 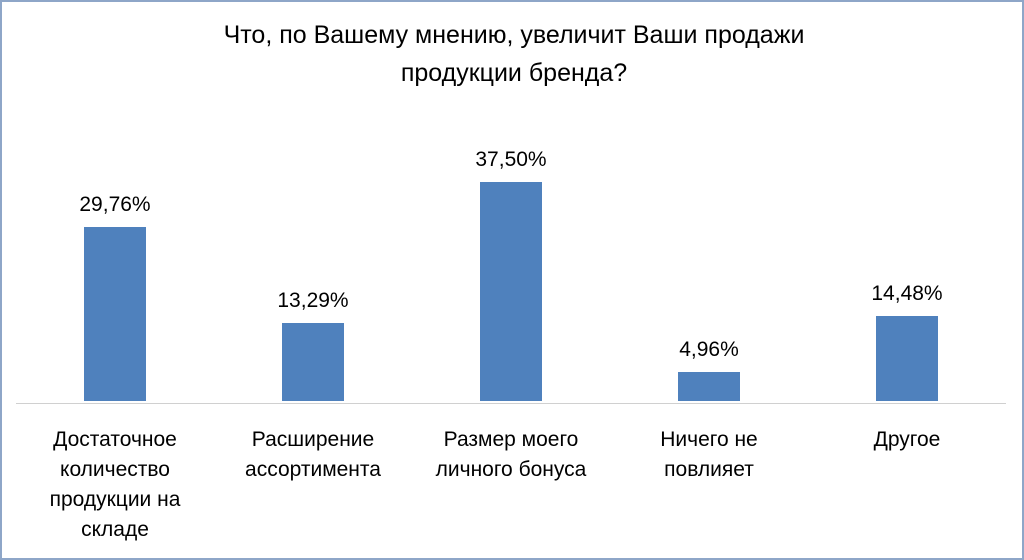 I want to click on data-label: 29,76%, so click(x=115, y=205).